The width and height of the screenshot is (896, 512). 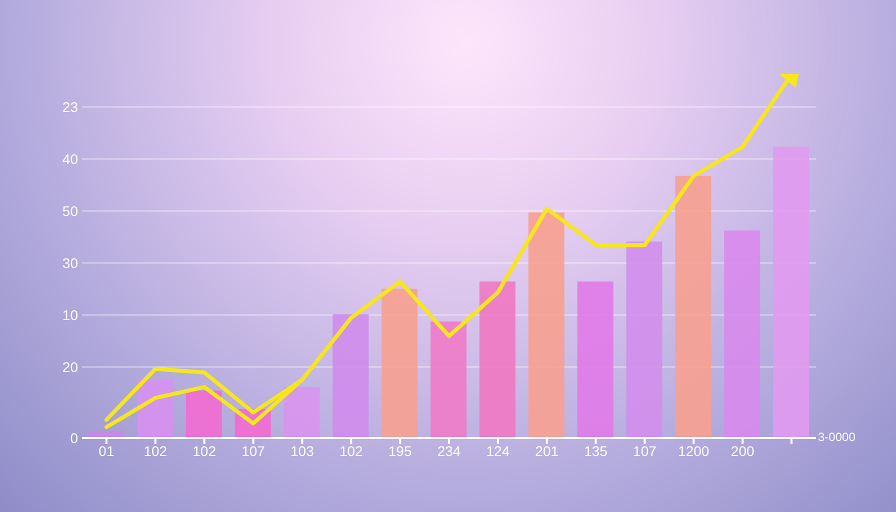 I want to click on x-tick-label: 103, so click(x=302, y=450).